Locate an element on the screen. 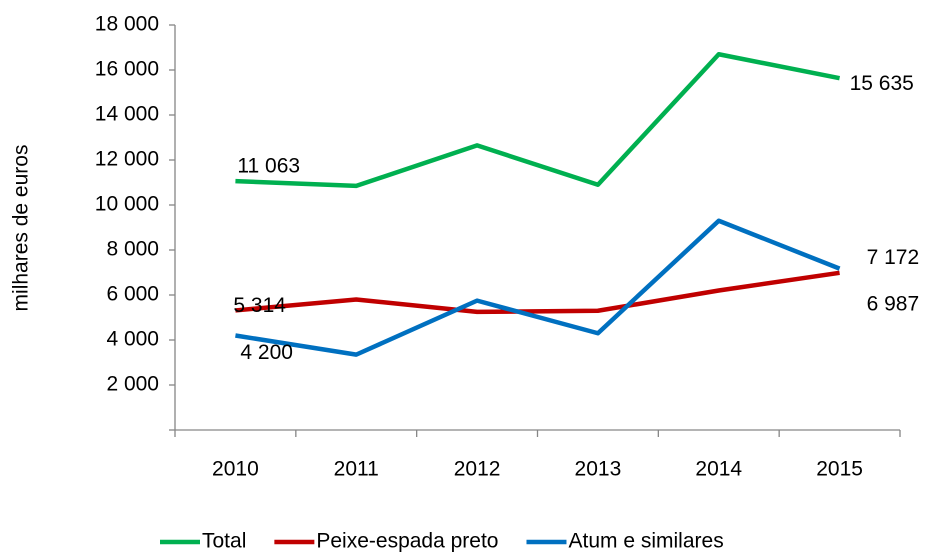 The height and width of the screenshot is (558, 942). series-line is located at coordinates (537, 292).